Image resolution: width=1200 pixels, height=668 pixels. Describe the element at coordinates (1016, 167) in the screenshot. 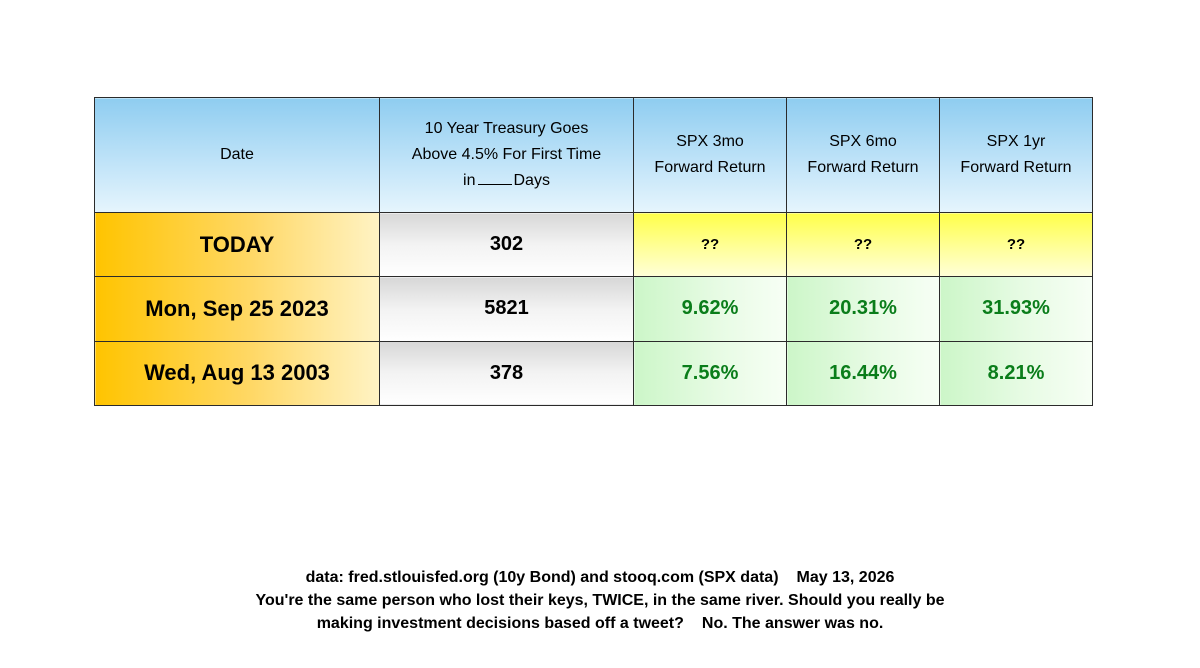

I see `header-spx-1yr-line2: Forward Return` at that location.